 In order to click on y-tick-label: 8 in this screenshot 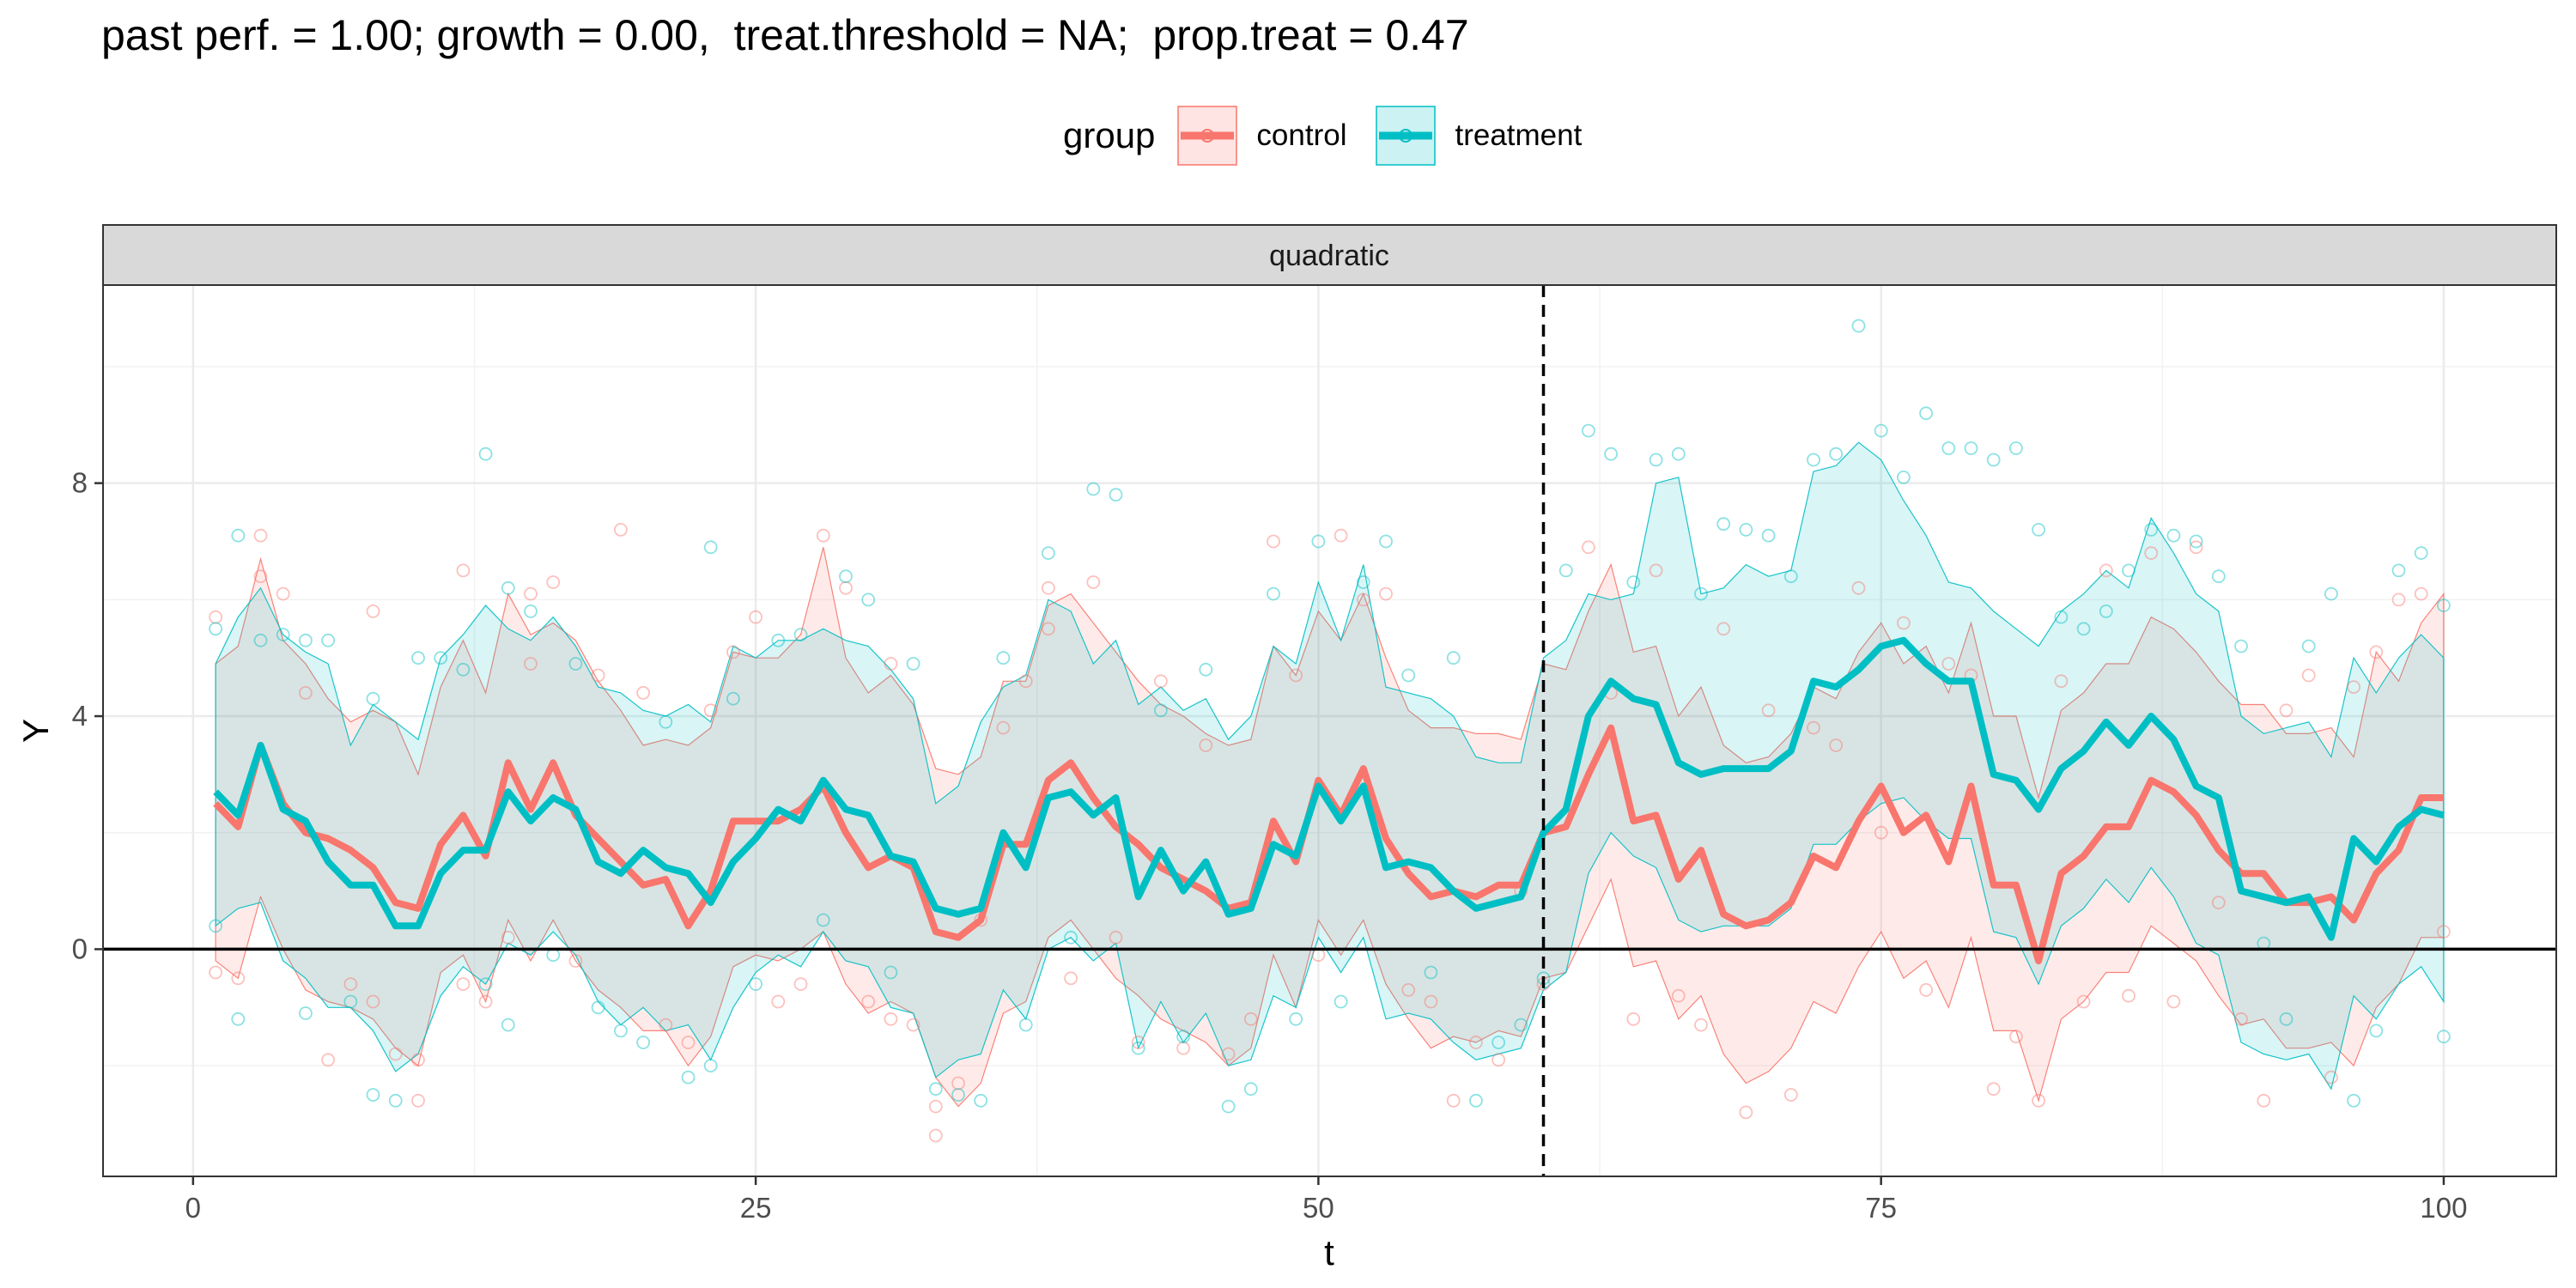, I will do `click(80, 483)`.